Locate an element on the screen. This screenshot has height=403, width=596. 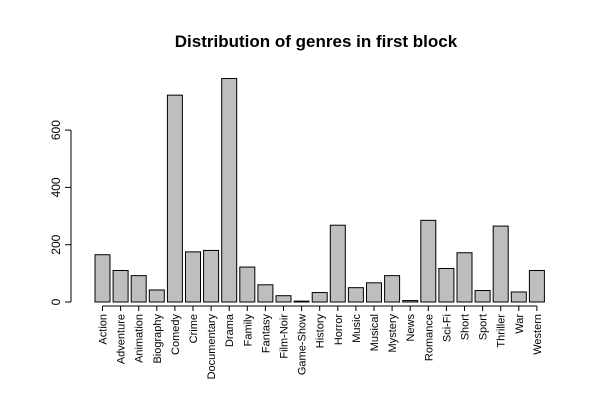
x-tick-label: Biography is located at coordinates (158, 339).